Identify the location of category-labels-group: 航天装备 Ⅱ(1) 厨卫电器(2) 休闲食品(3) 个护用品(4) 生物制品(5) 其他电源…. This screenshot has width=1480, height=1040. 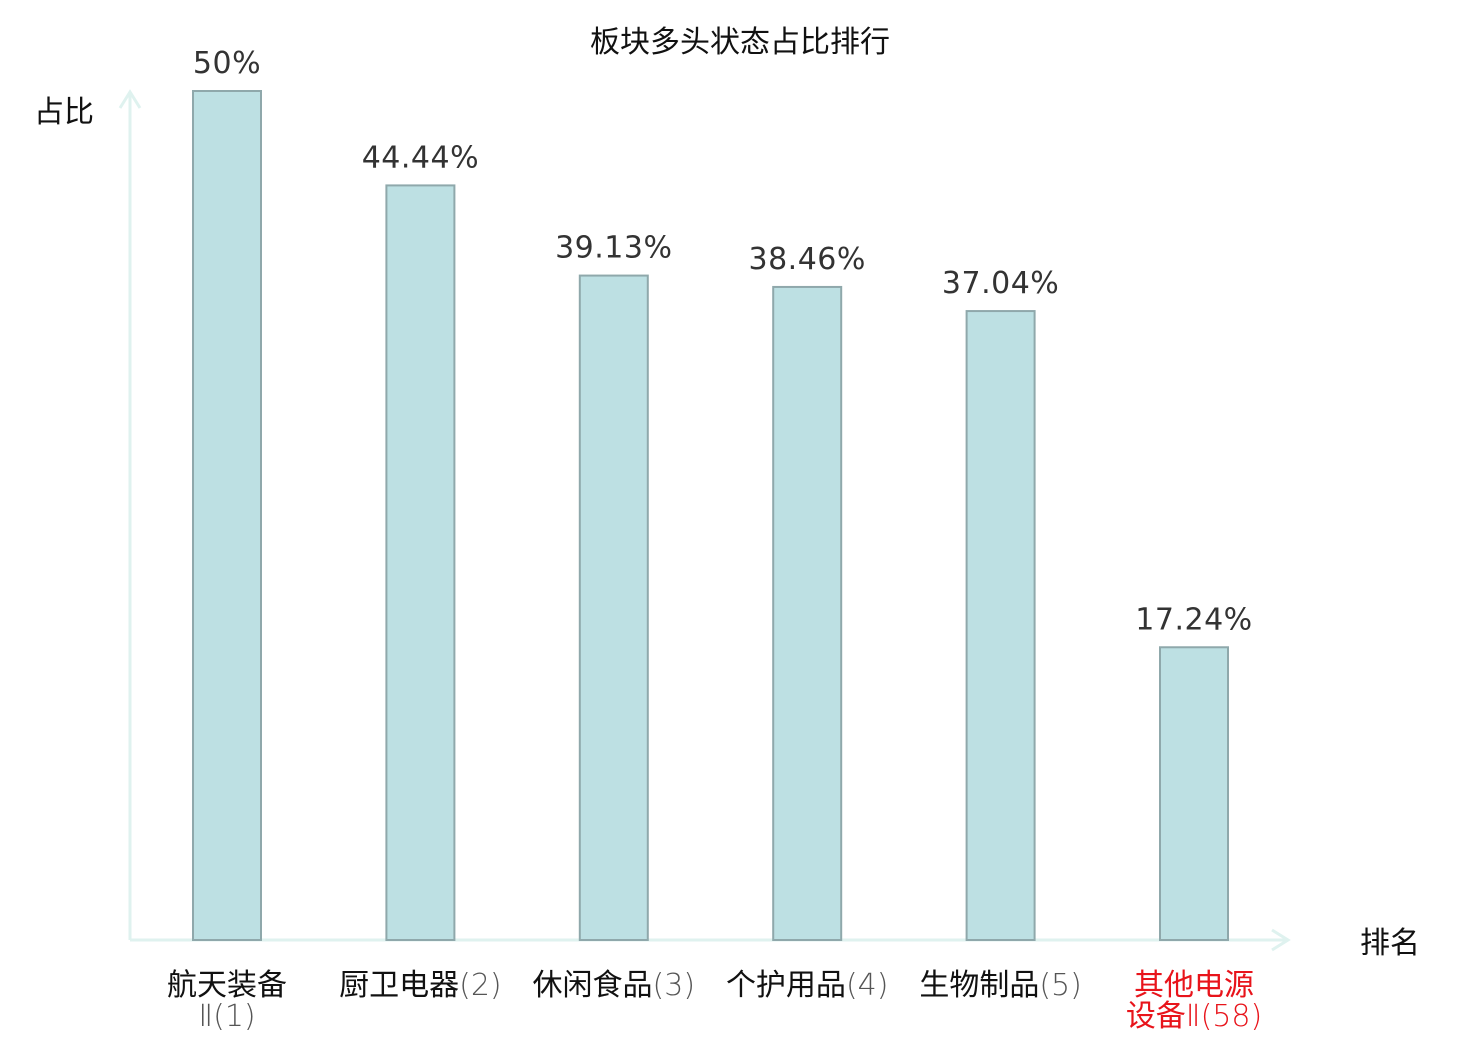
(714, 1001).